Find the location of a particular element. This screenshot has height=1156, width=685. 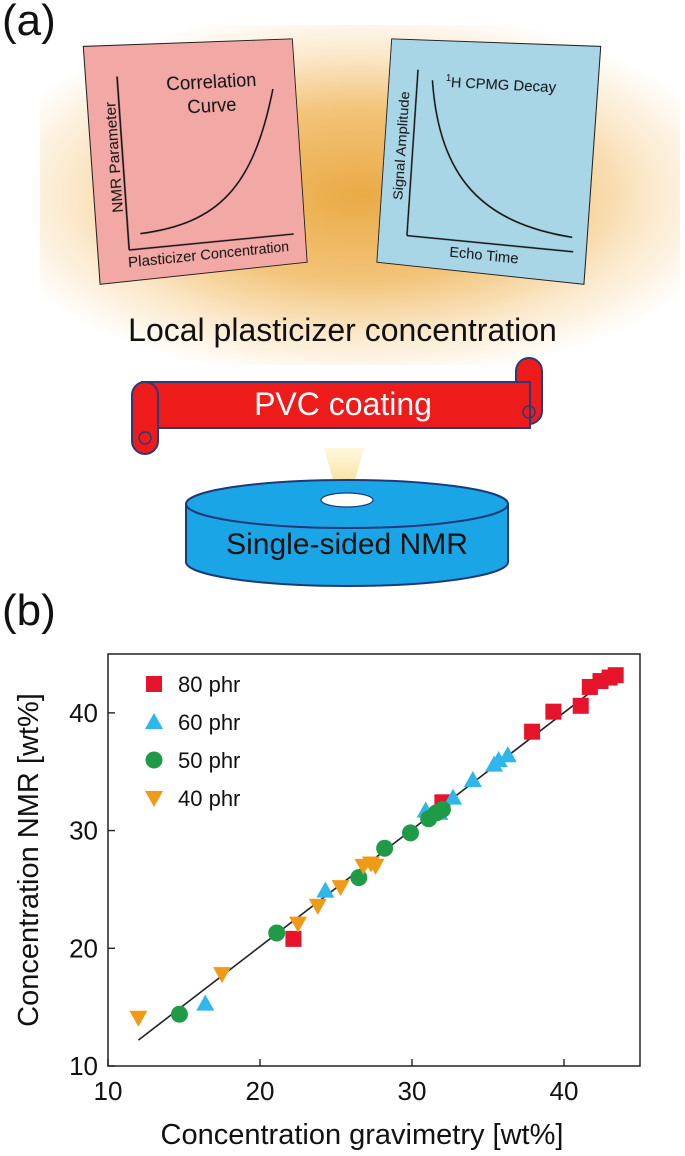

pvc-coating-label: PVC coating is located at coordinates (343, 404).